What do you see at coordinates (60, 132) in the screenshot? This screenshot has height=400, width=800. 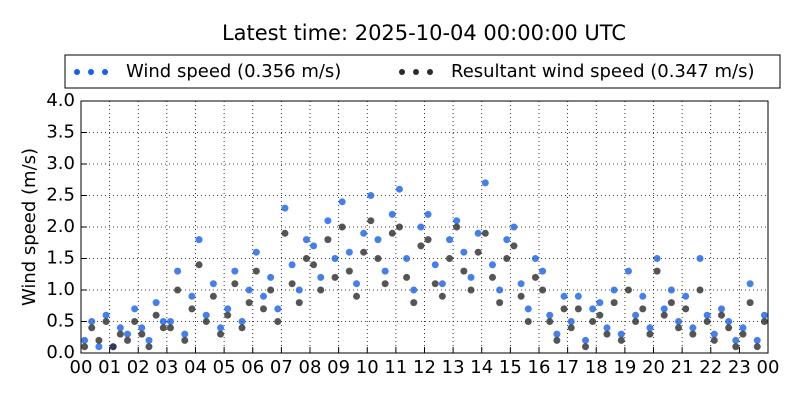 I see `y-tick-label: 3.5` at bounding box center [60, 132].